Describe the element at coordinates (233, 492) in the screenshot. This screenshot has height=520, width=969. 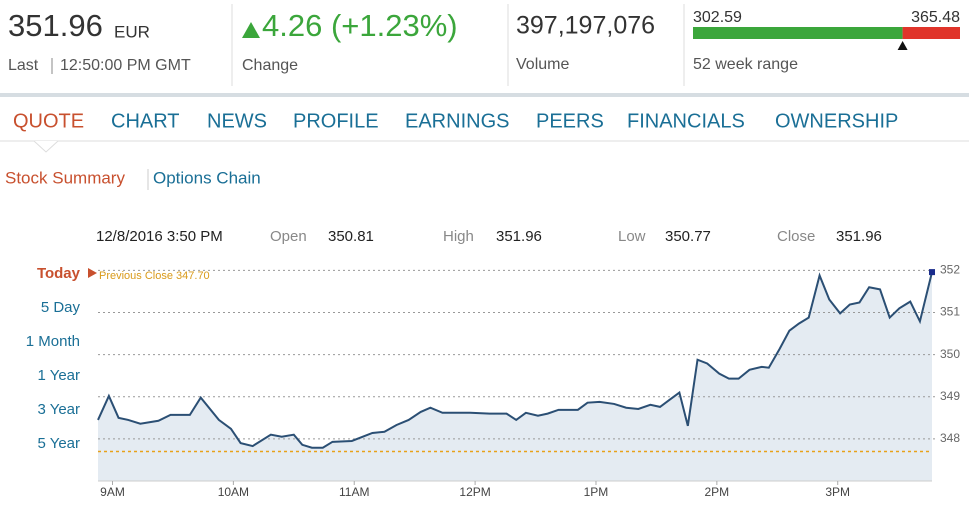
I see `x-tick-label: 10AM` at that location.